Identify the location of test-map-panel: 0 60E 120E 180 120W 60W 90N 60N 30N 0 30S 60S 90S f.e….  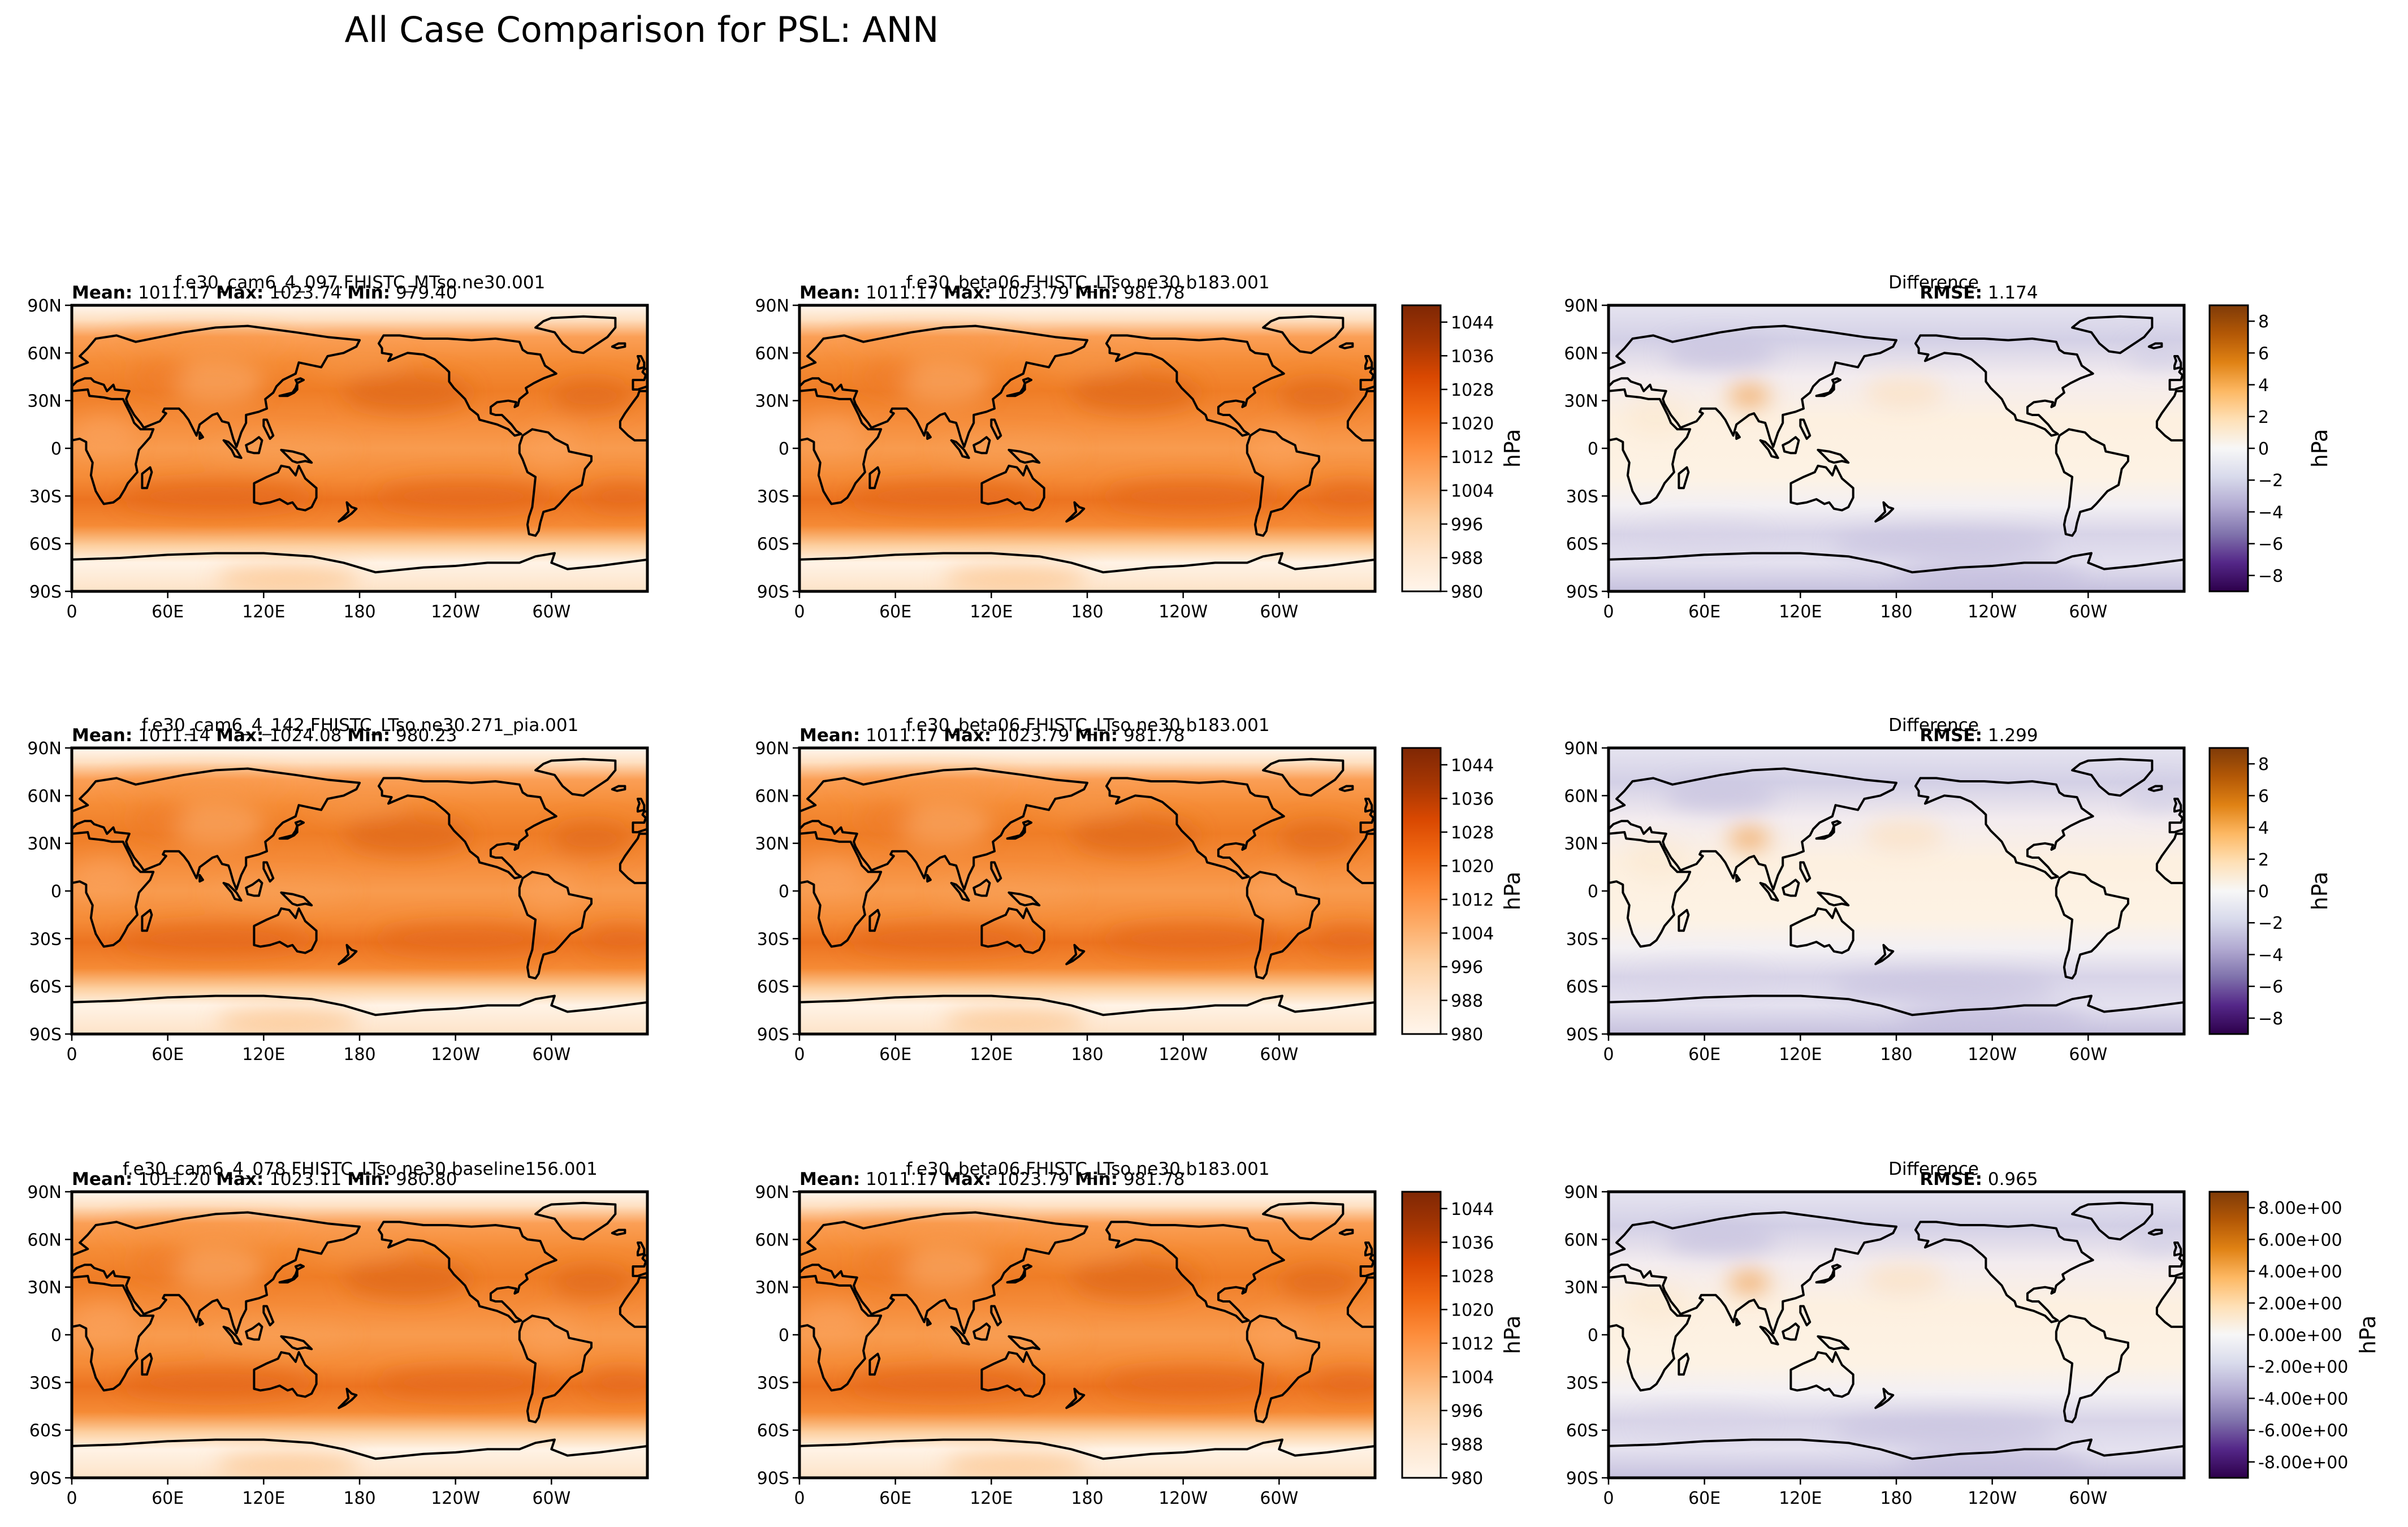
(338, 1333).